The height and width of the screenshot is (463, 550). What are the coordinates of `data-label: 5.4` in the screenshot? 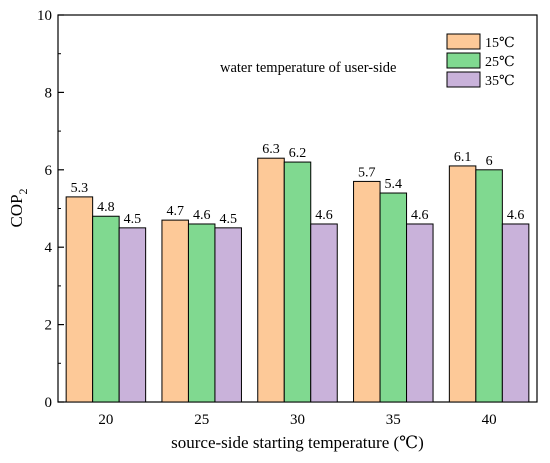 It's located at (394, 184).